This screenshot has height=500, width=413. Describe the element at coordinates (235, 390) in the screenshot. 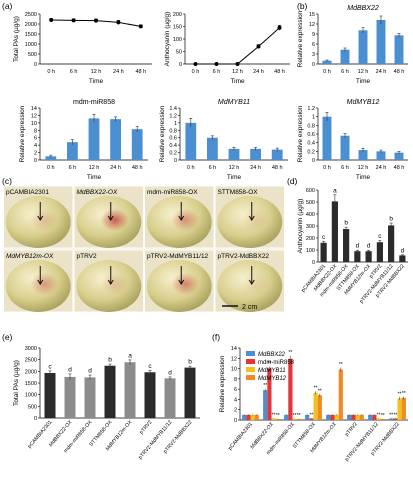

I see `y-tick-label: 6` at that location.